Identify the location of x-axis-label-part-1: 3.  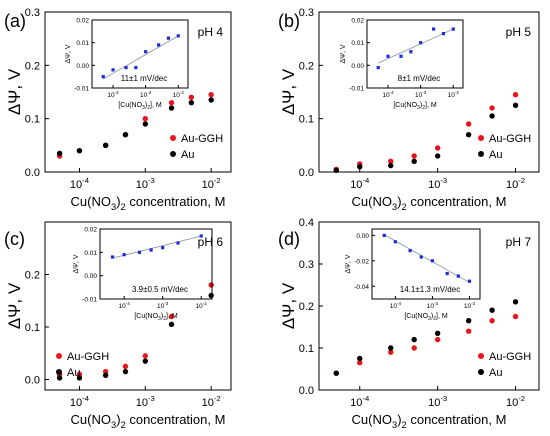
(394, 207).